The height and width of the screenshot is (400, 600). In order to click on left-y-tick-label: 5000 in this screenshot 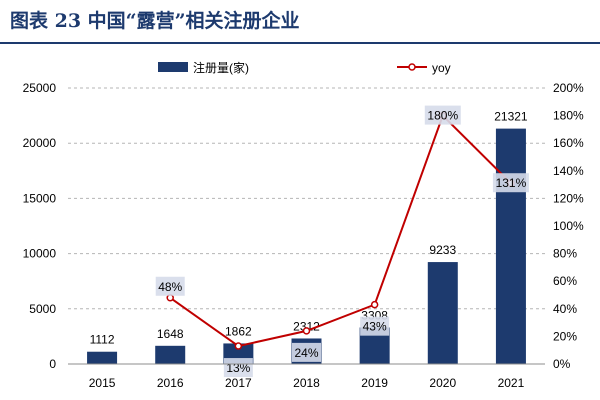, I will do `click(42, 309)`.